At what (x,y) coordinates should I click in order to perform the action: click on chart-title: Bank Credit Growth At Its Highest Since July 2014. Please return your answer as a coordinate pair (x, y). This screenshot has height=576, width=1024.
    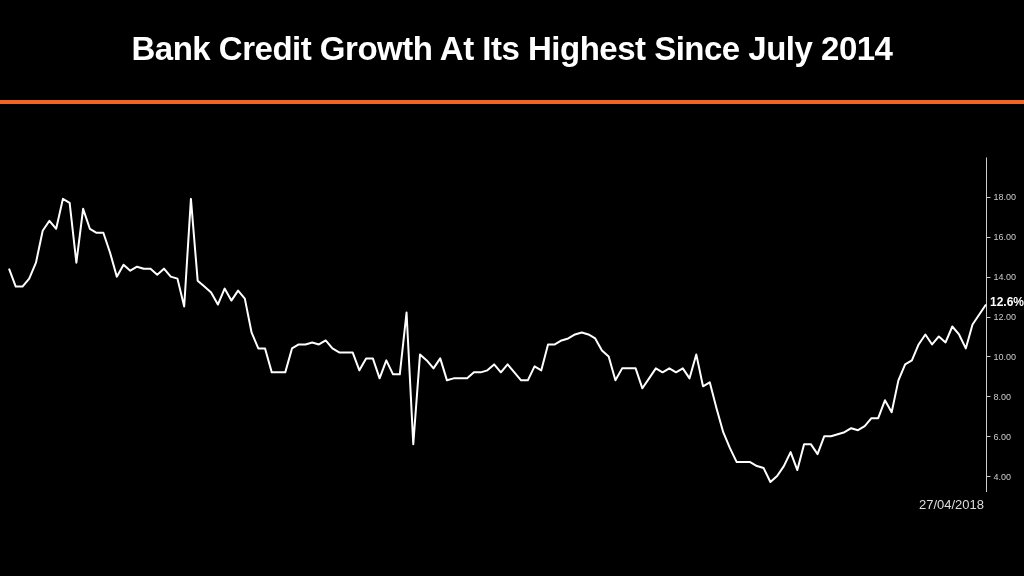
    Looking at the image, I should click on (512, 49).